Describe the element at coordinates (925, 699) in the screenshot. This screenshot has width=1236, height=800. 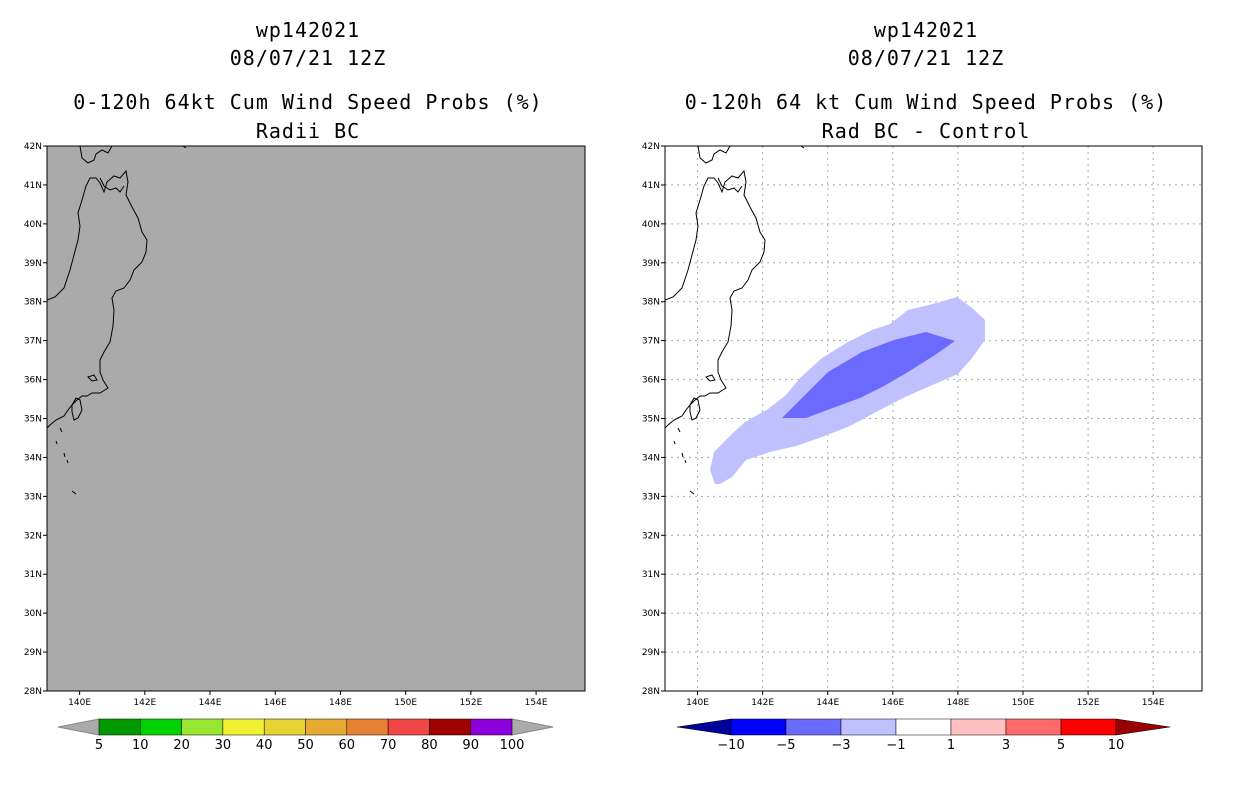
I see `right-lon-axis: 140E 142E 144E 146E 148E 150E 152E 154E` at that location.